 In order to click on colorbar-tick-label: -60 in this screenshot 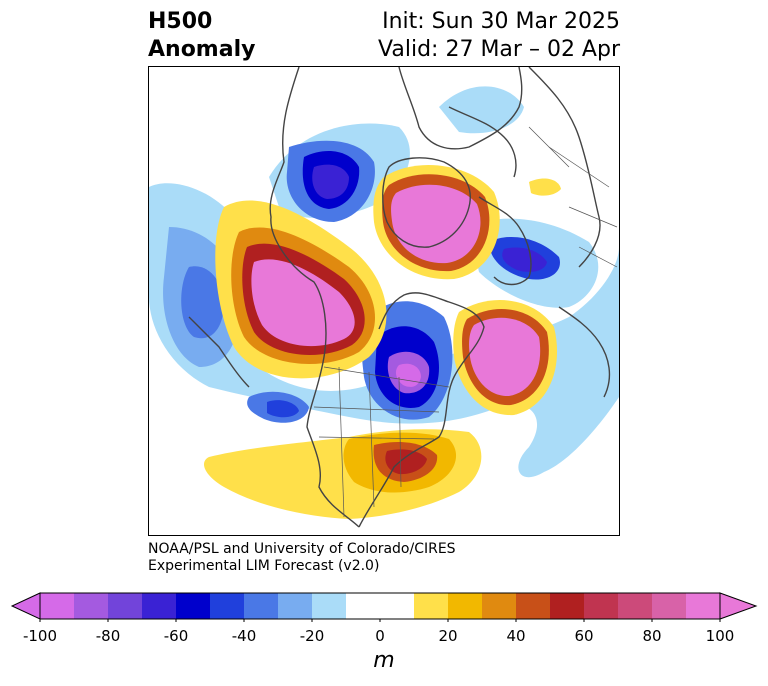, I will do `click(176, 636)`.